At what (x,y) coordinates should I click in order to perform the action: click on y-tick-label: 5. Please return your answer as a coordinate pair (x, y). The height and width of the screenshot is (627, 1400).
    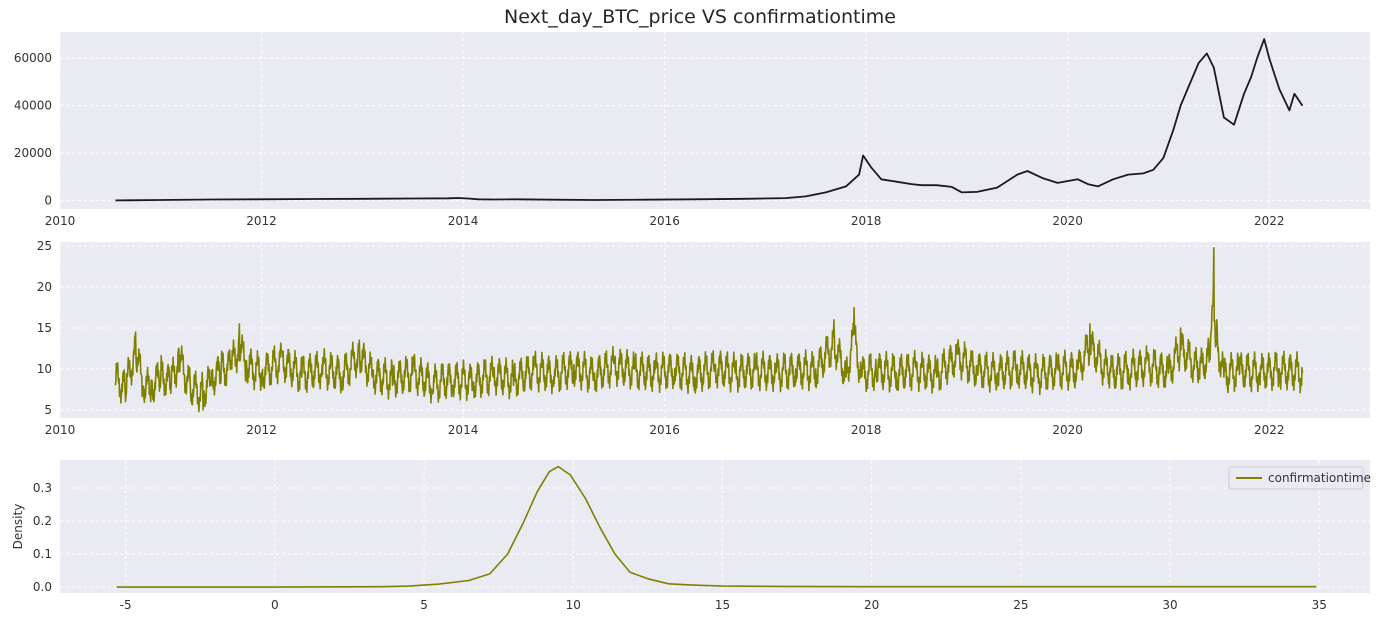
    Looking at the image, I should click on (48, 410).